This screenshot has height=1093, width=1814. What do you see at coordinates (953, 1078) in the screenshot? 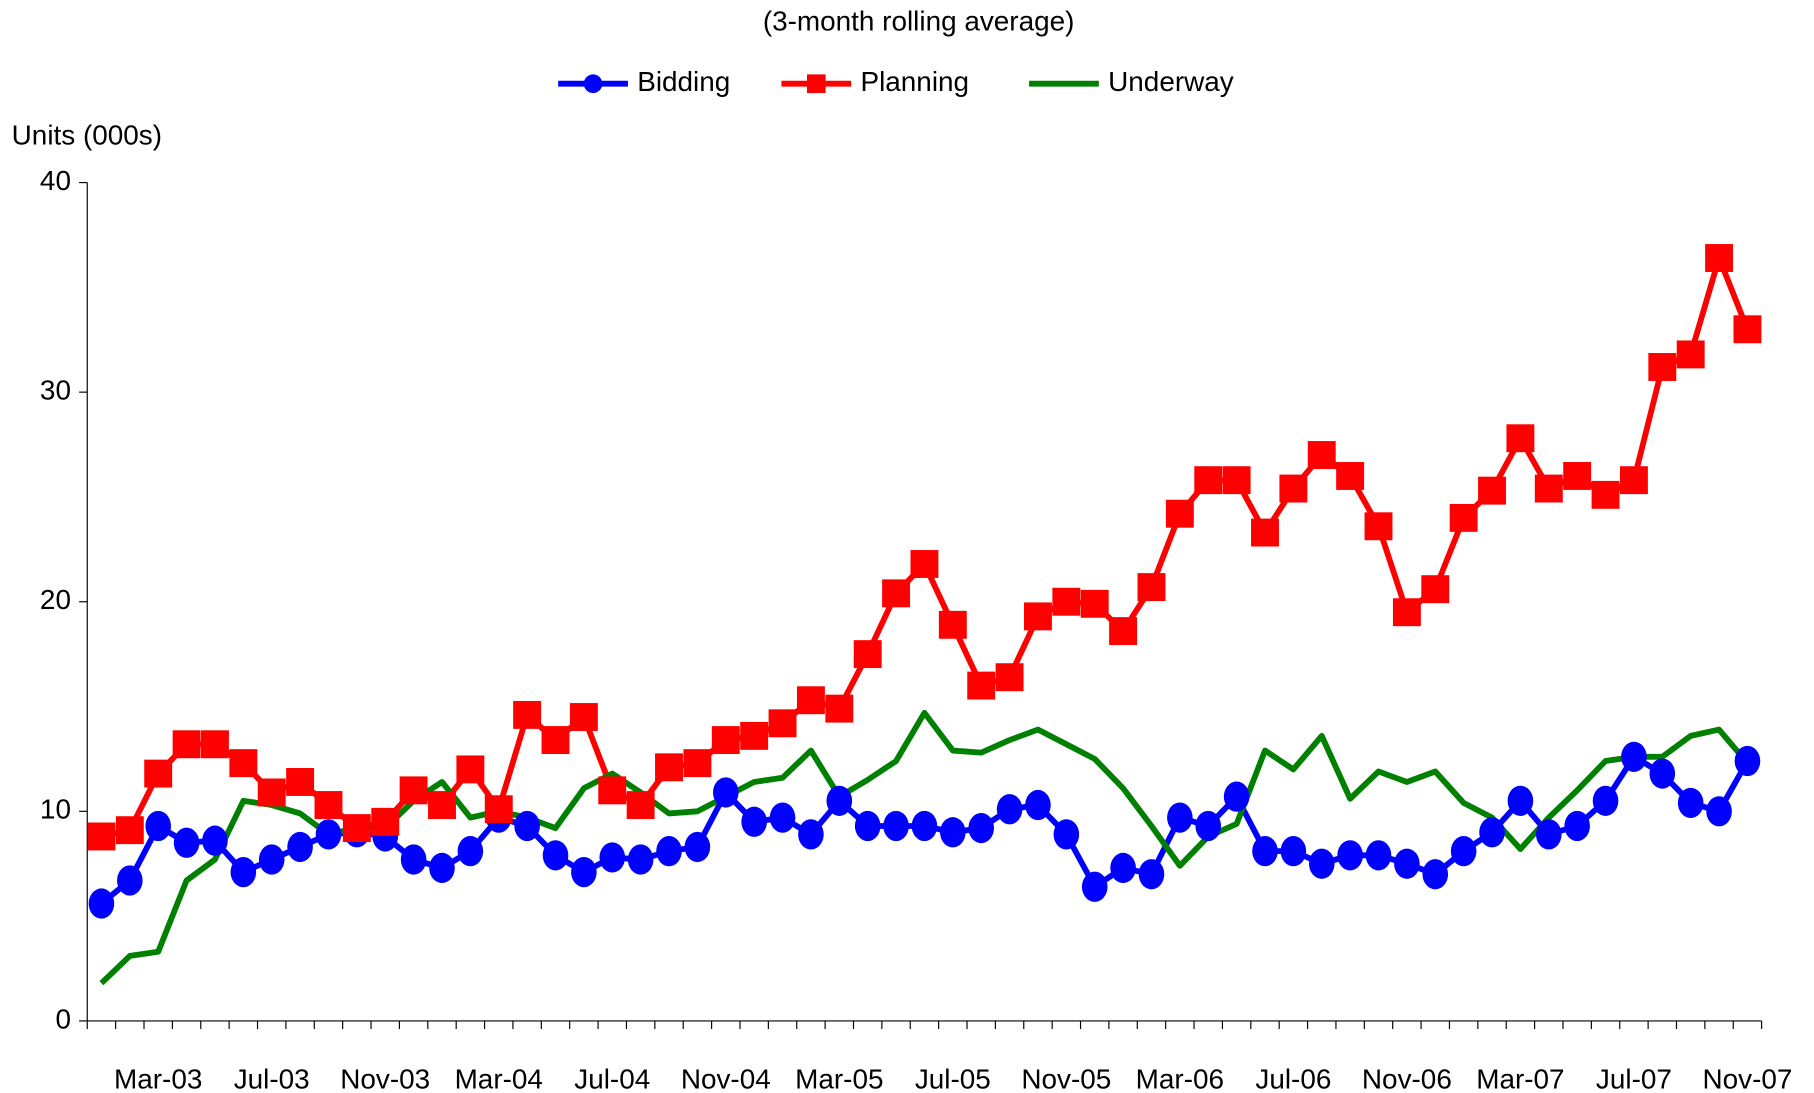
I see `x-tick-label: Jul-05` at bounding box center [953, 1078].